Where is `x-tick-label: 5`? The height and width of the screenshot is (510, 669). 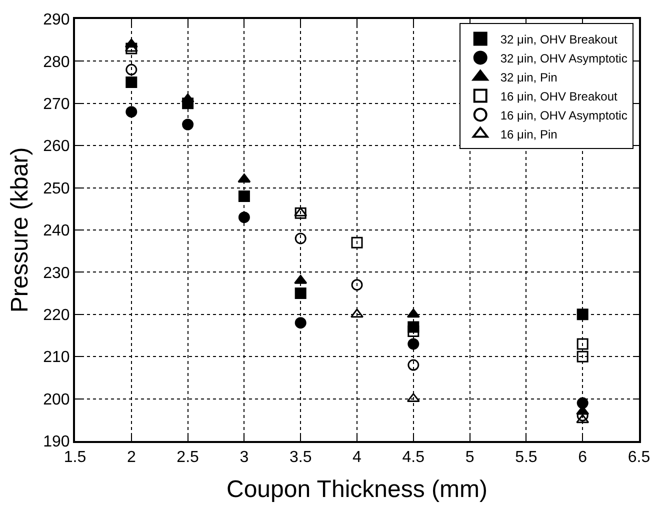 x-tick-label: 5 is located at coordinates (469, 457).